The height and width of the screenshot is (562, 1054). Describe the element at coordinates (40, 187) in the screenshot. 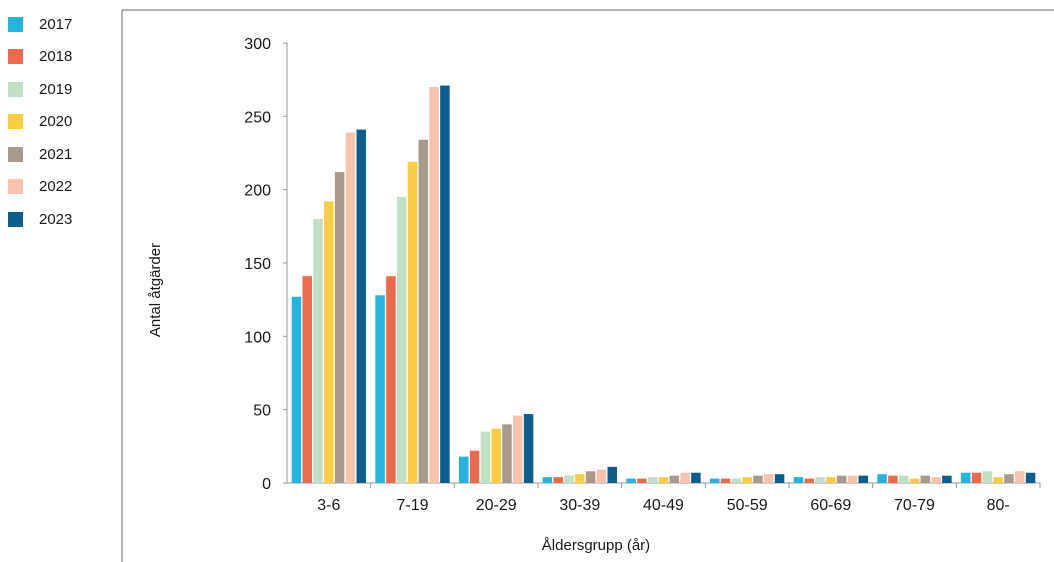

I see `legend-item-2022: 2022` at that location.